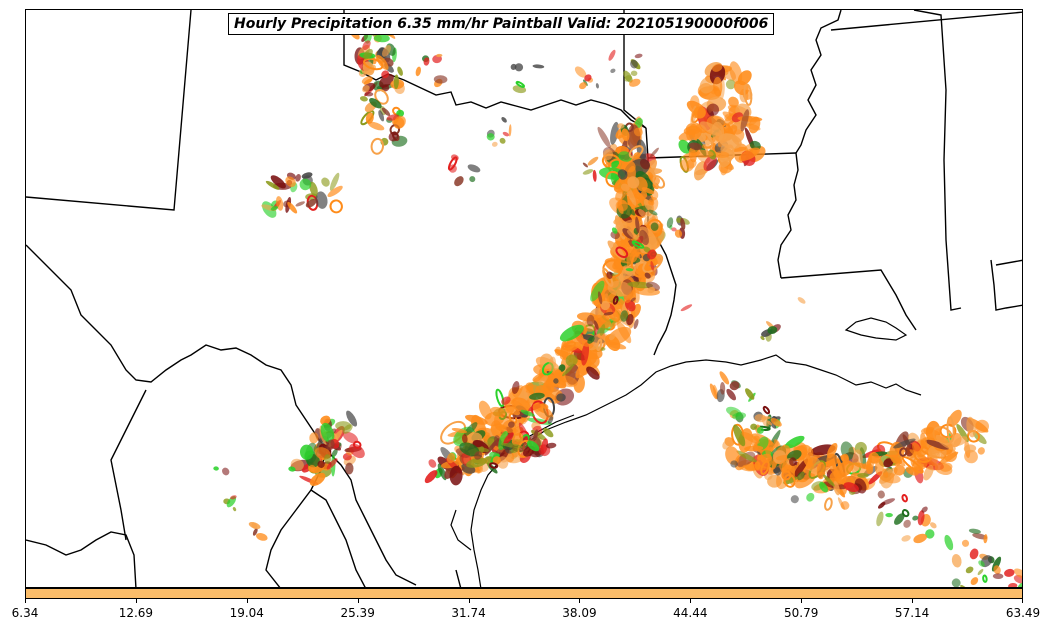 This screenshot has width=1053, height=633. I want to click on colorbar-tick-label: 12.69, so click(136, 613).